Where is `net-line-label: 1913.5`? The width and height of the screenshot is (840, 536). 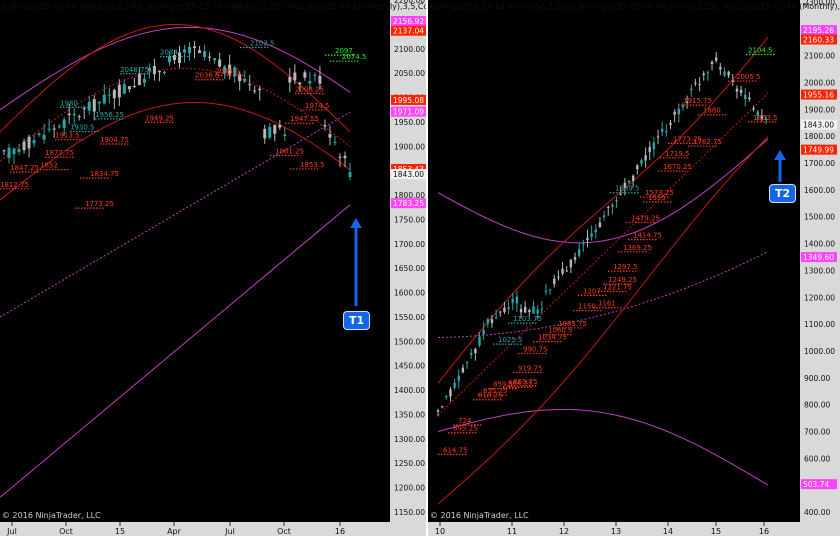 net-line-label: 1913.5 is located at coordinates (67, 136).